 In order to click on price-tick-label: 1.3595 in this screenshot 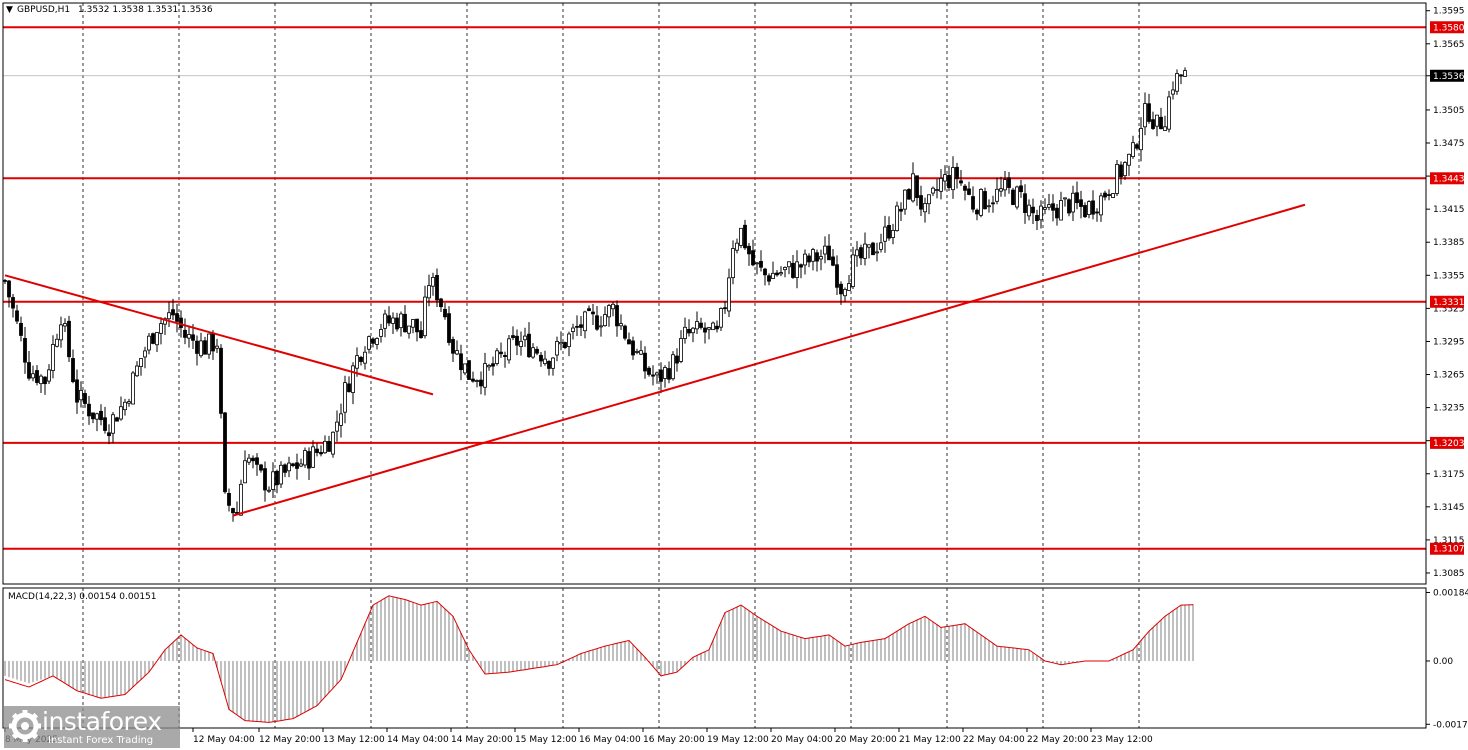, I will do `click(1449, 12)`.